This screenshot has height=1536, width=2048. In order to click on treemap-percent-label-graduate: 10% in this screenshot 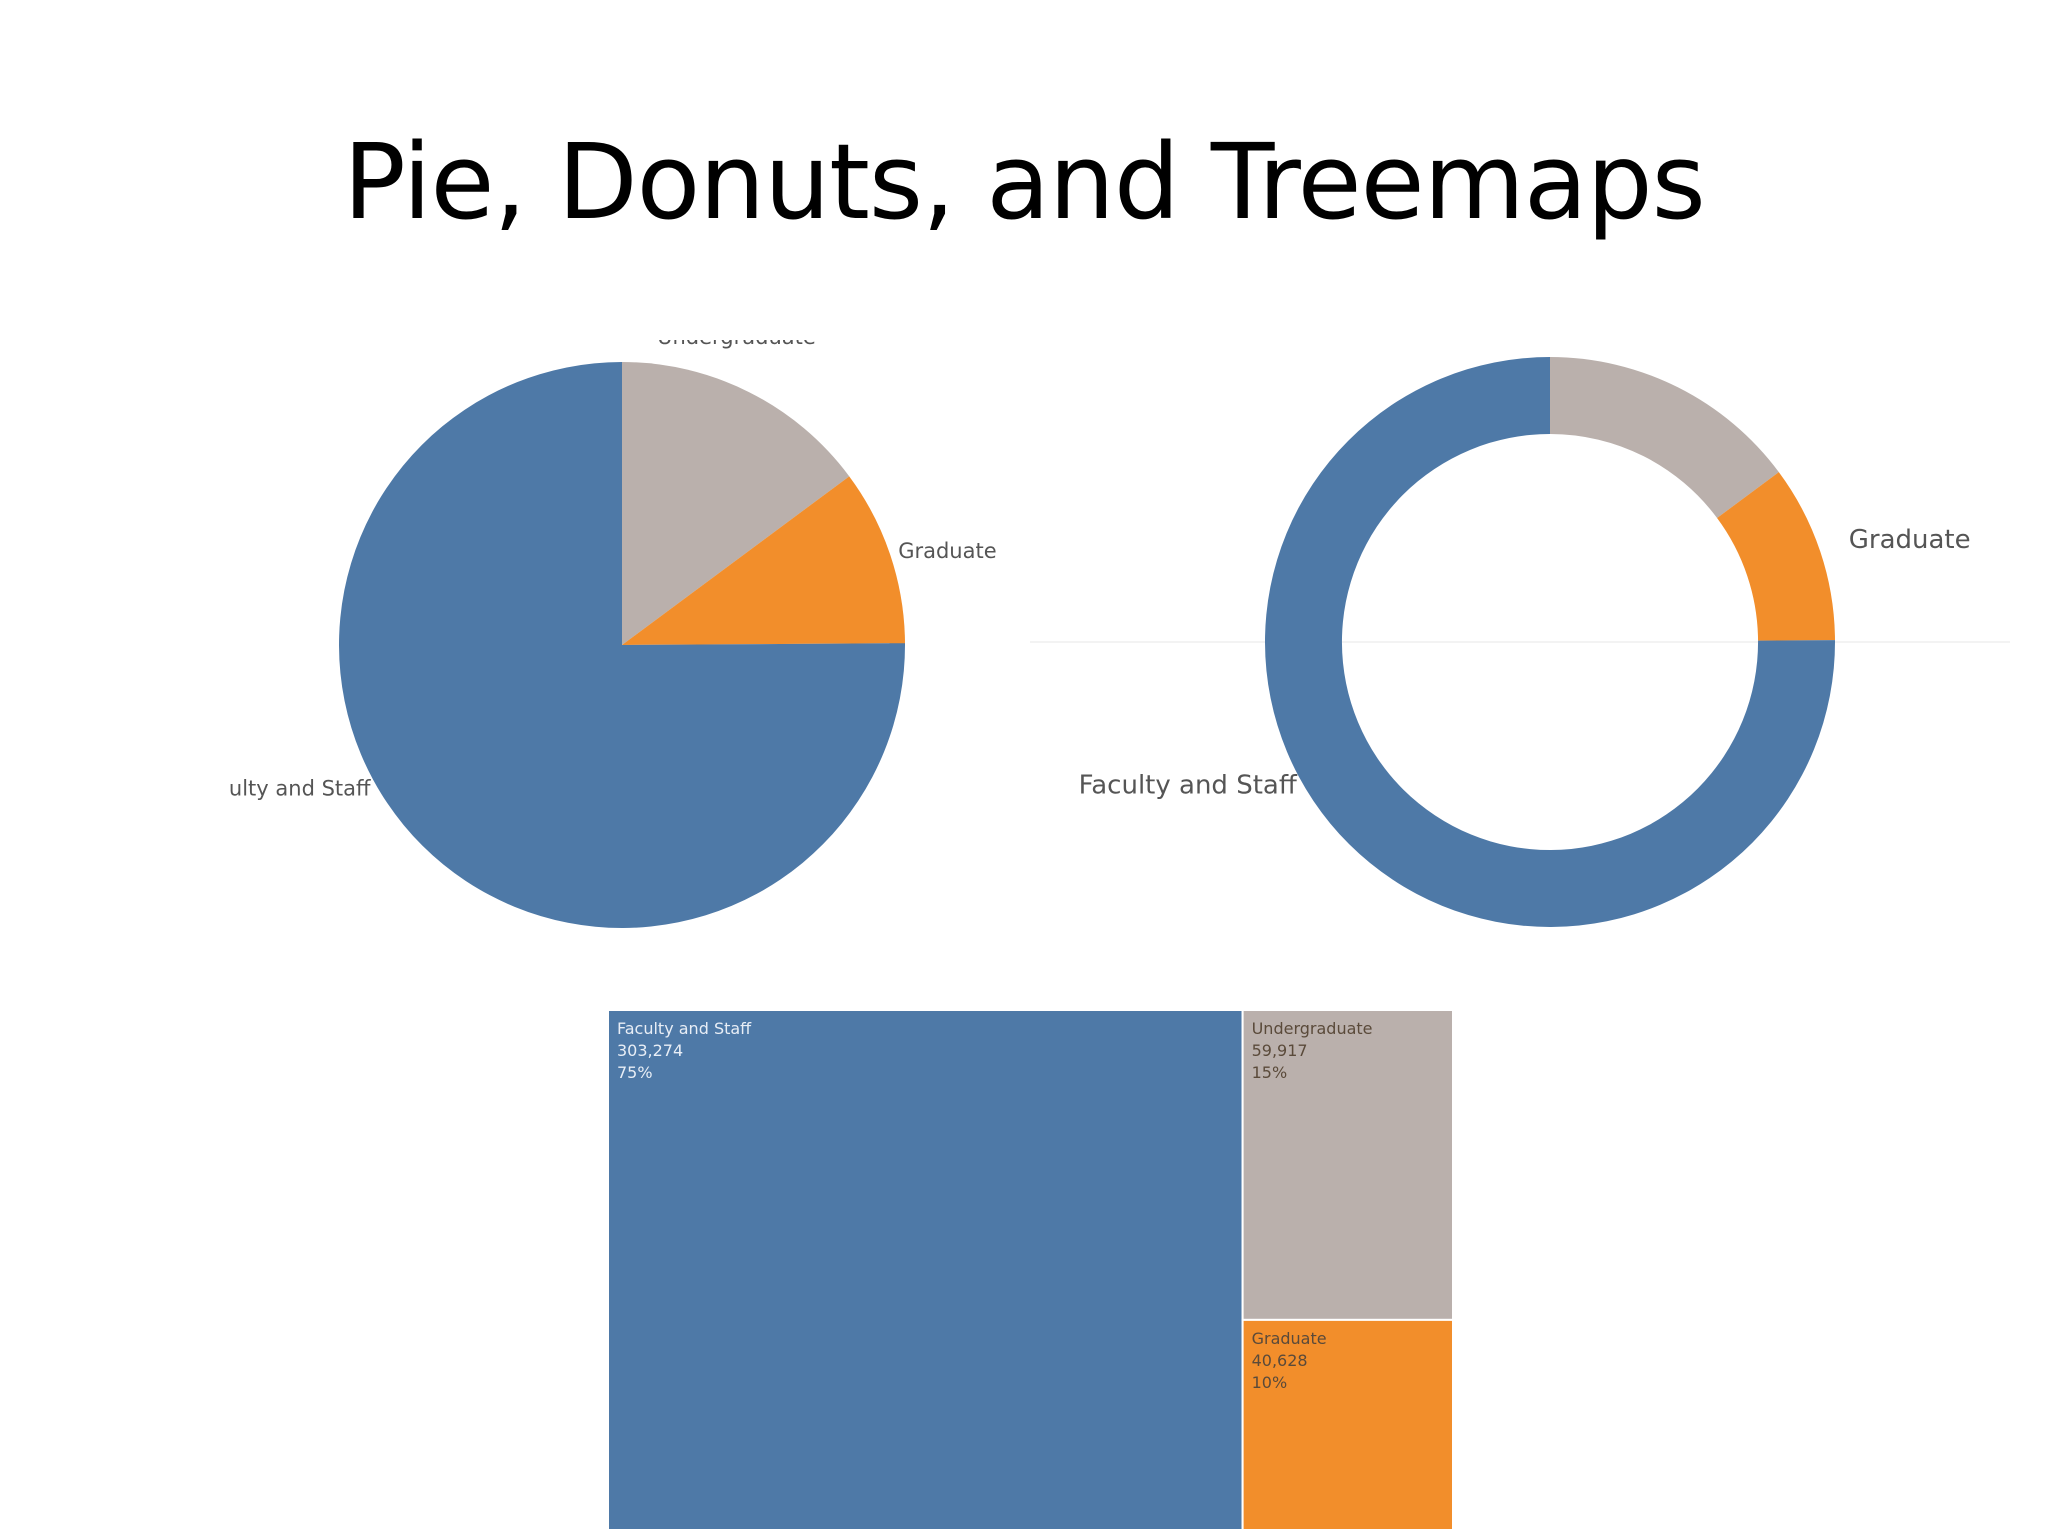, I will do `click(1270, 1382)`.